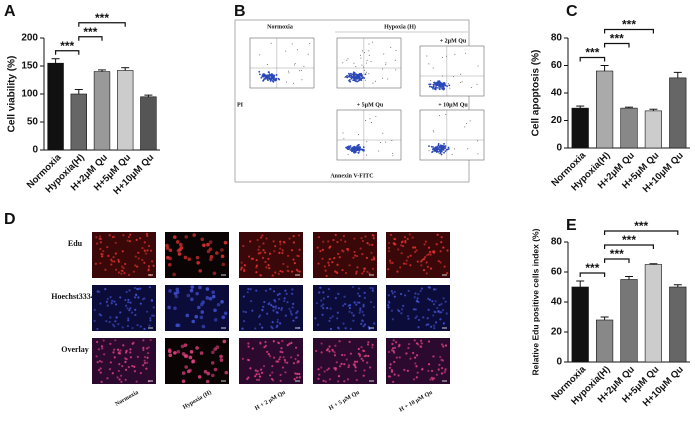 This screenshot has width=695, height=432. What do you see at coordinates (75, 349) in the screenshot?
I see `row-label: Overlay` at bounding box center [75, 349].